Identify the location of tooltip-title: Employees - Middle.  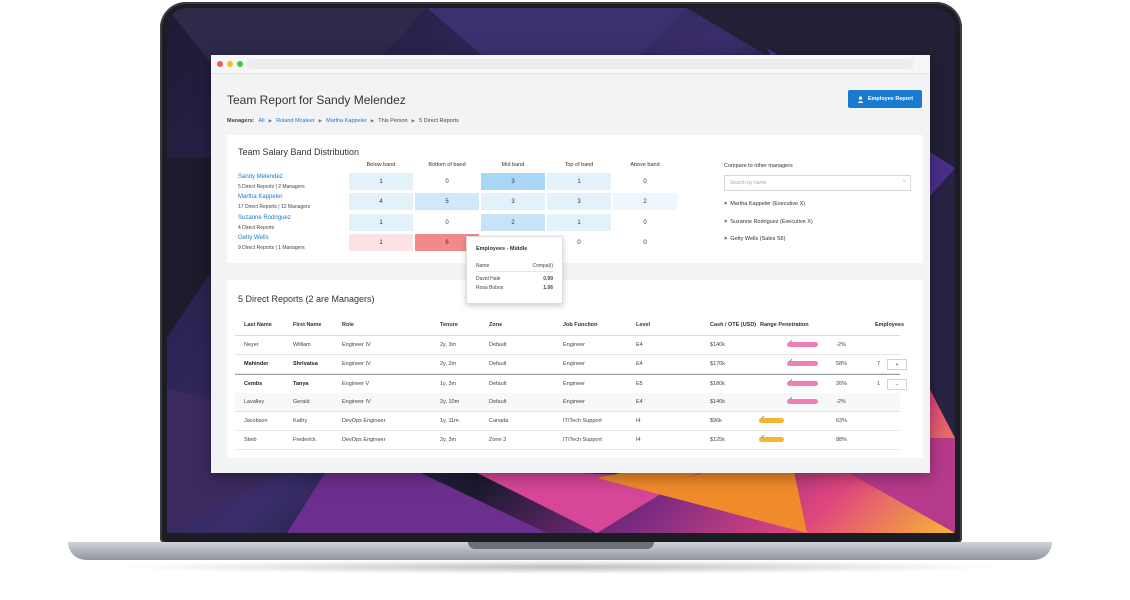
(502, 249).